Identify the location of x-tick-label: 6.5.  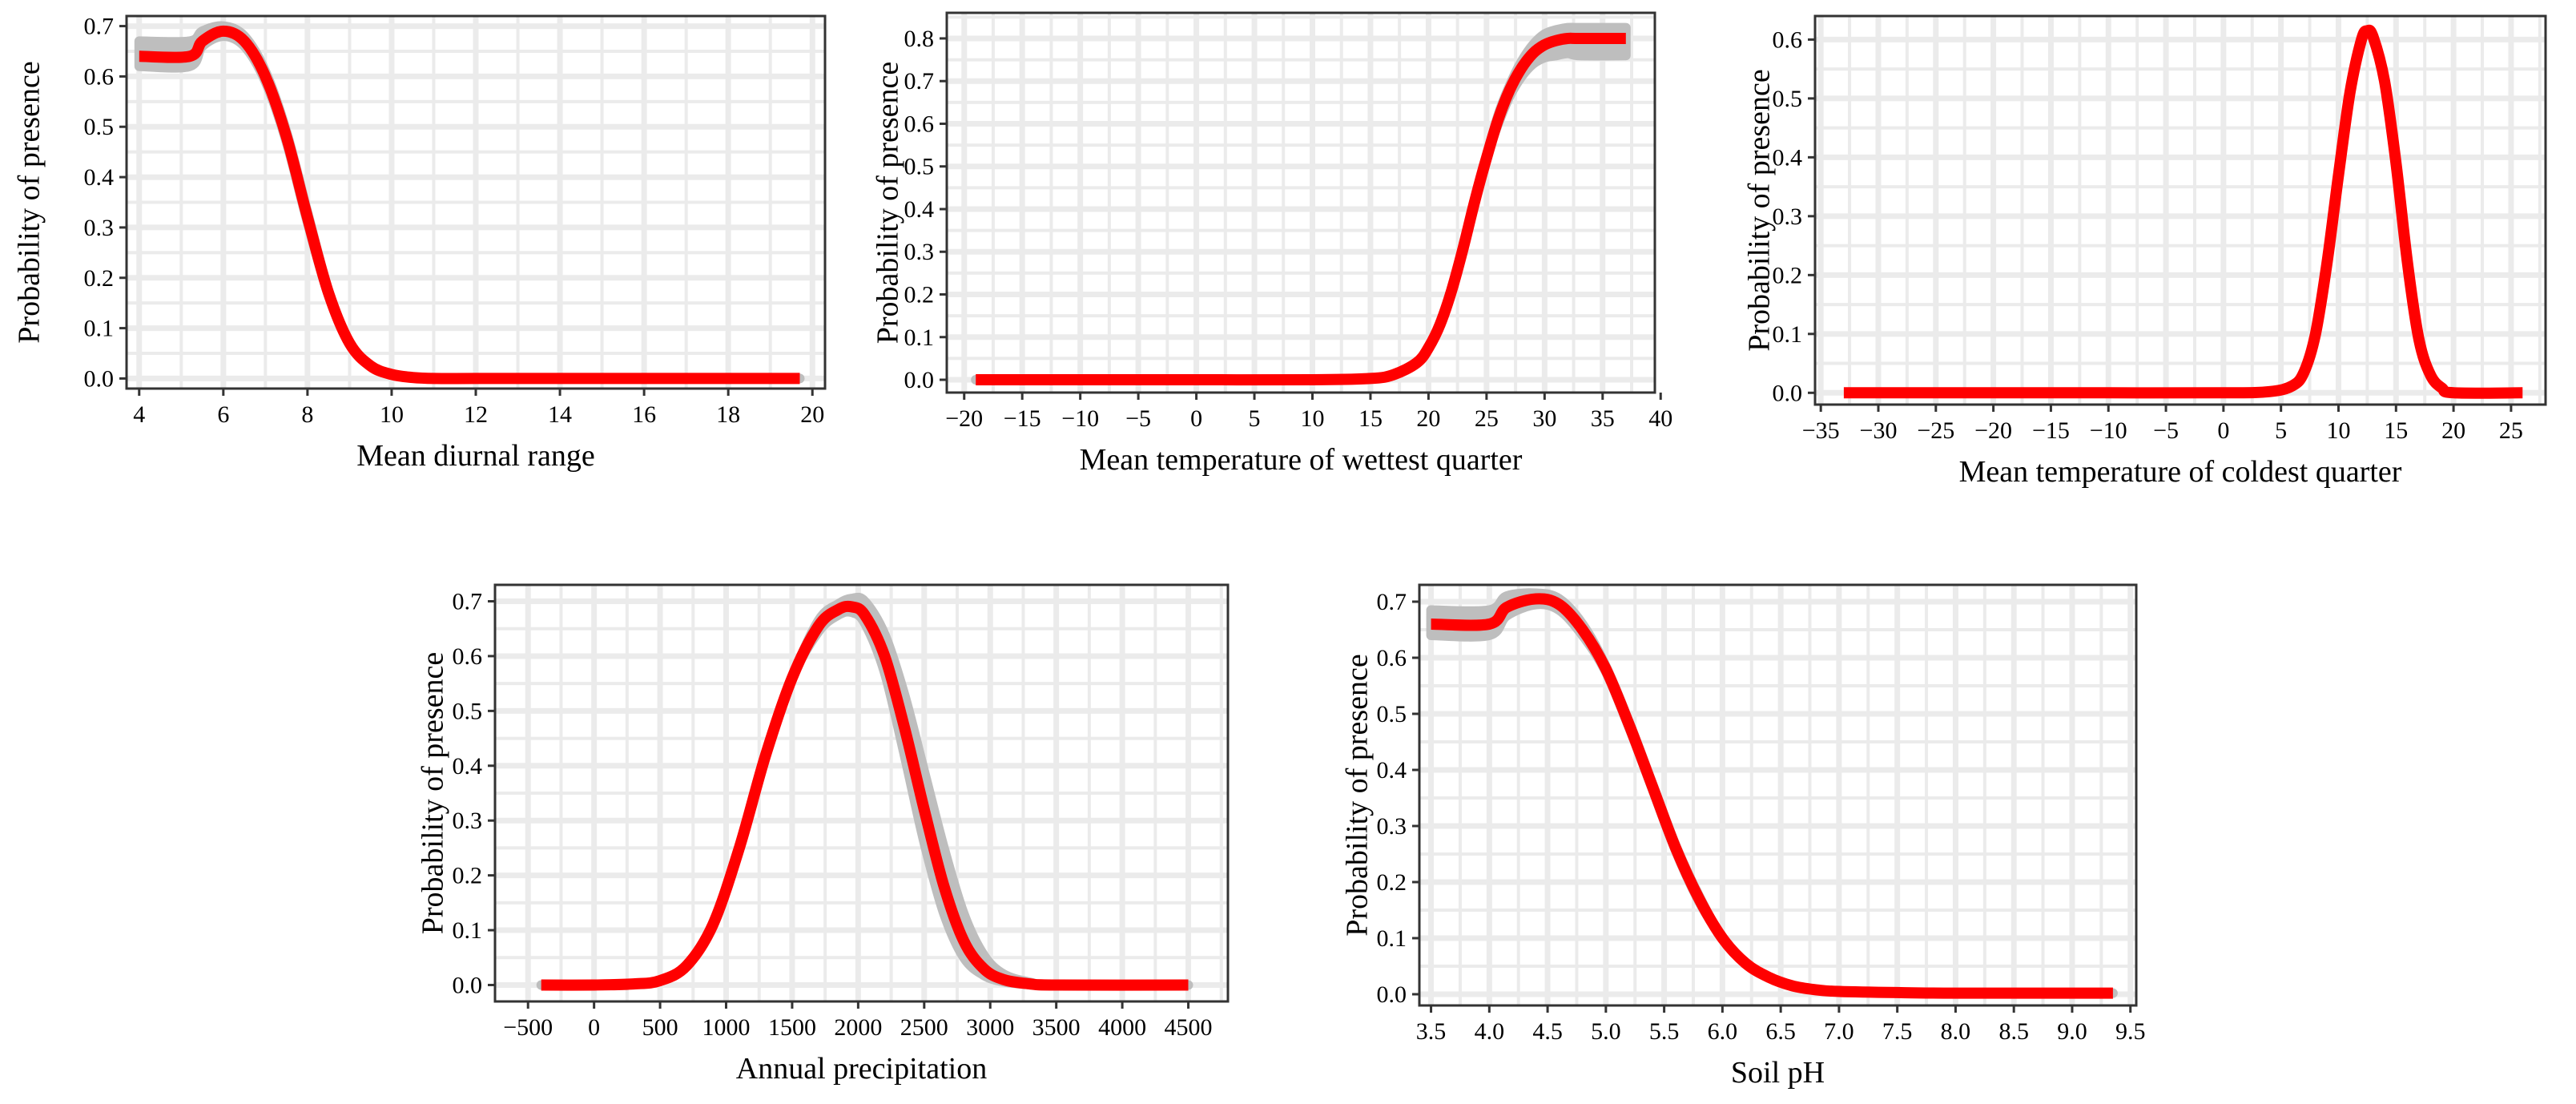
(1780, 1031).